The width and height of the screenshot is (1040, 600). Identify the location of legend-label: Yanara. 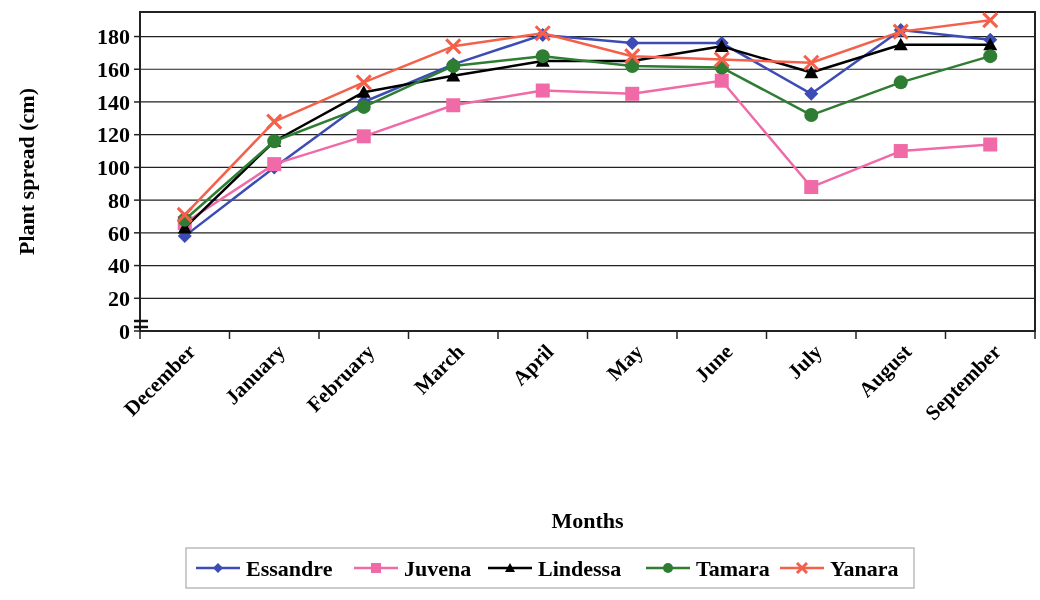
(864, 568).